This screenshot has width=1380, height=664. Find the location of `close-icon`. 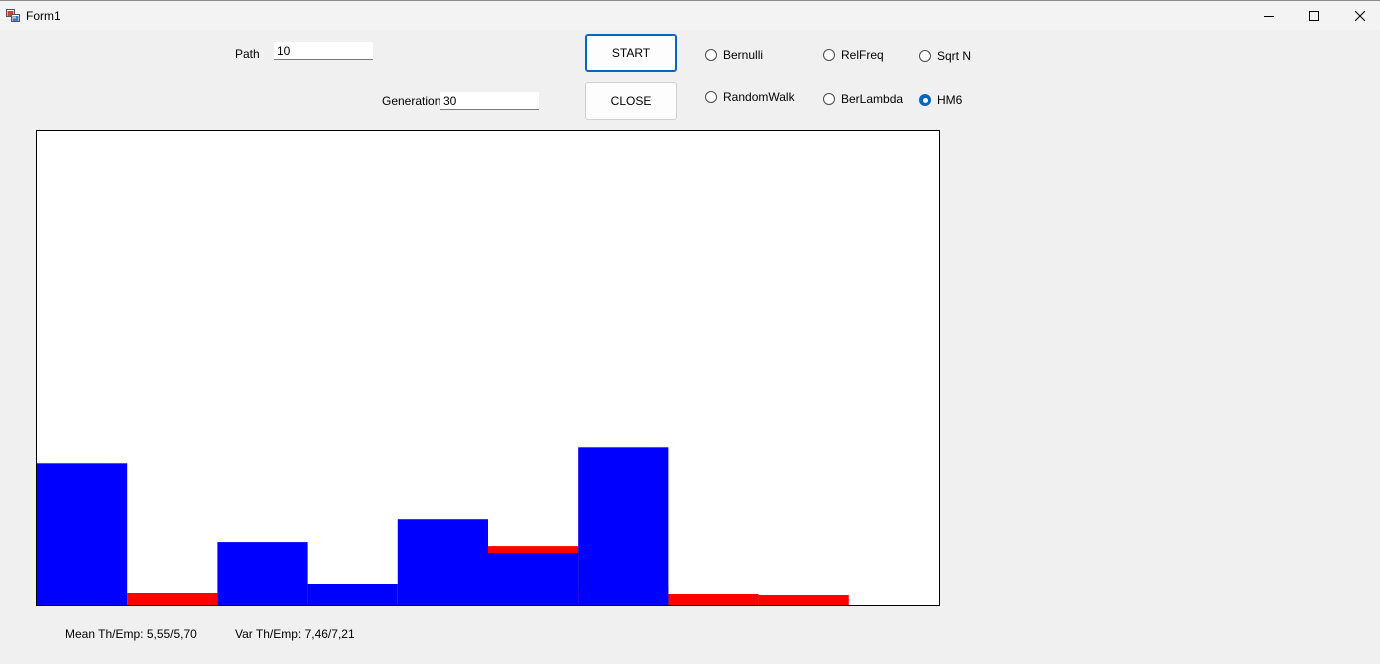

close-icon is located at coordinates (1360, 16).